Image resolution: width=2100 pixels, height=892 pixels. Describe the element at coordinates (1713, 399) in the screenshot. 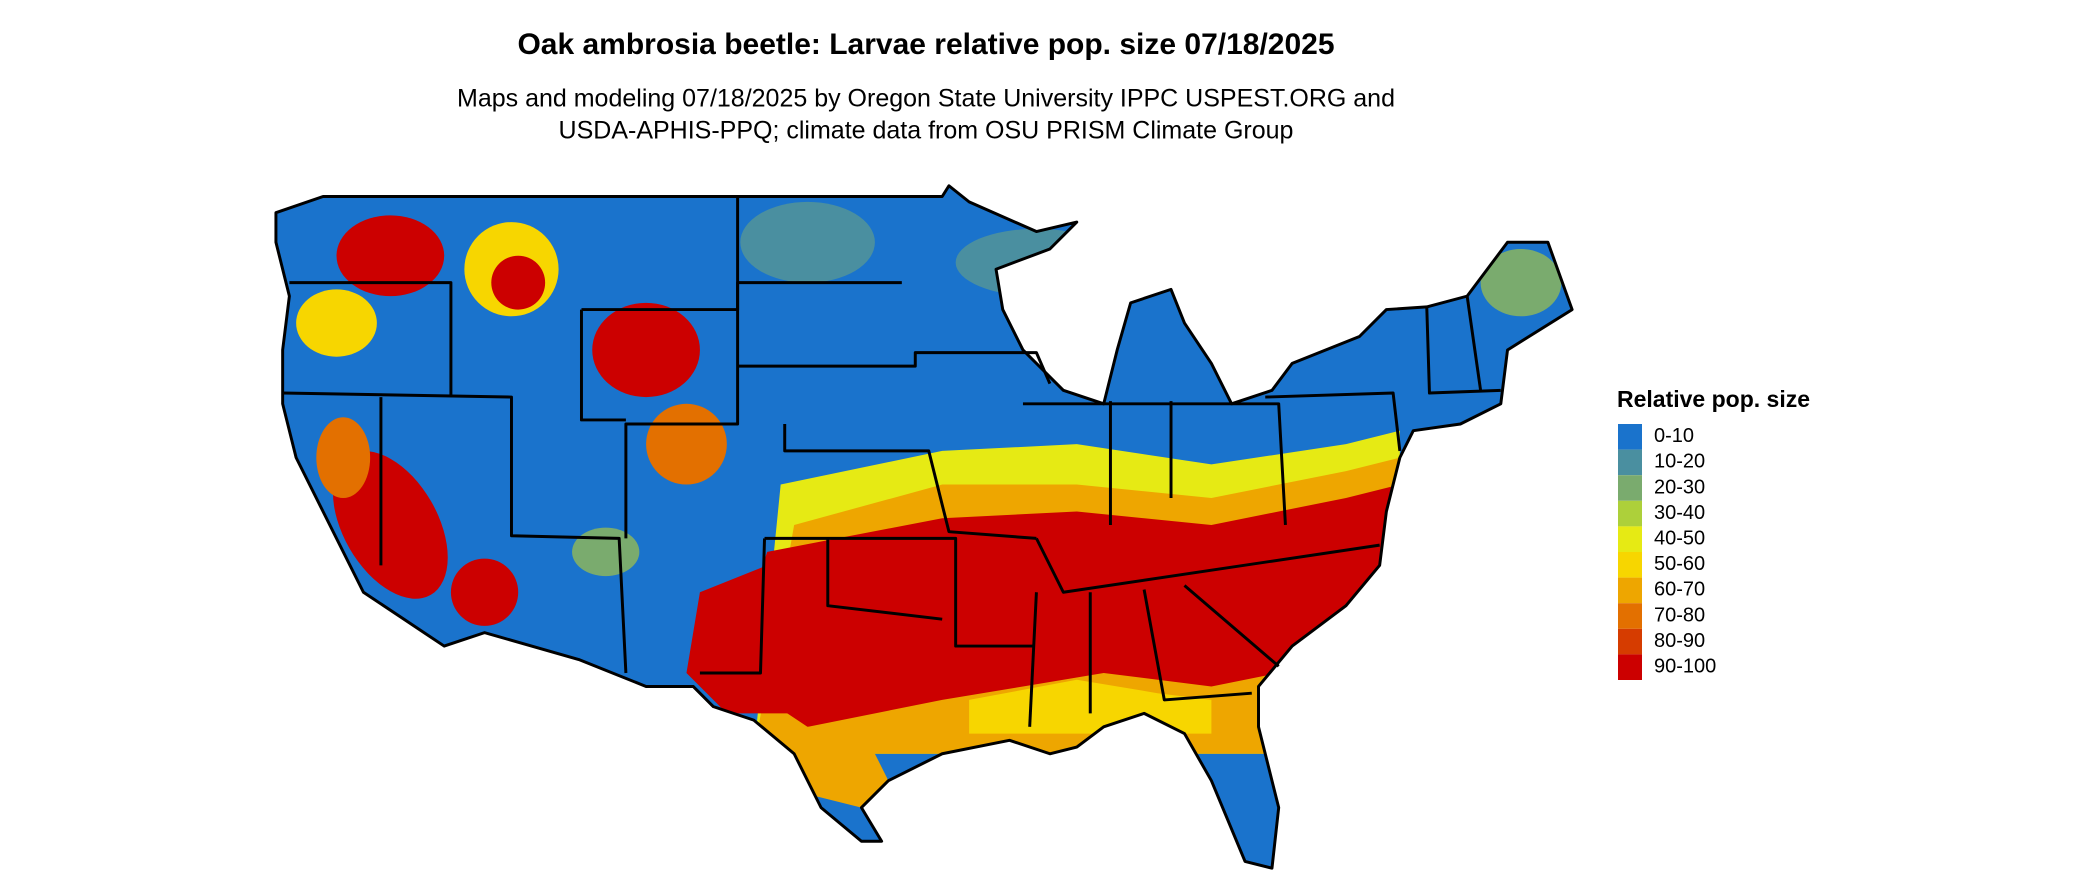

I see `legend-title: Relative pop. size` at that location.